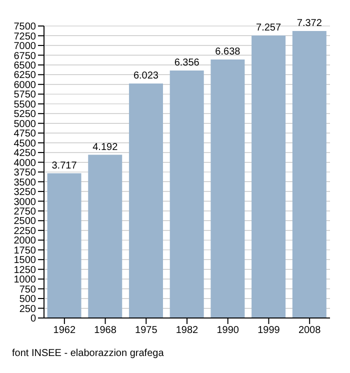 The width and height of the screenshot is (350, 373). What do you see at coordinates (64, 330) in the screenshot?
I see `x-tick-label: 1962` at bounding box center [64, 330].